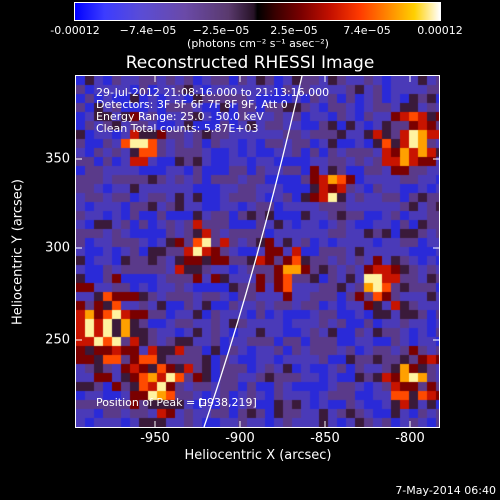  I want to click on colorbar-tick: 7.4e−05, so click(367, 30).